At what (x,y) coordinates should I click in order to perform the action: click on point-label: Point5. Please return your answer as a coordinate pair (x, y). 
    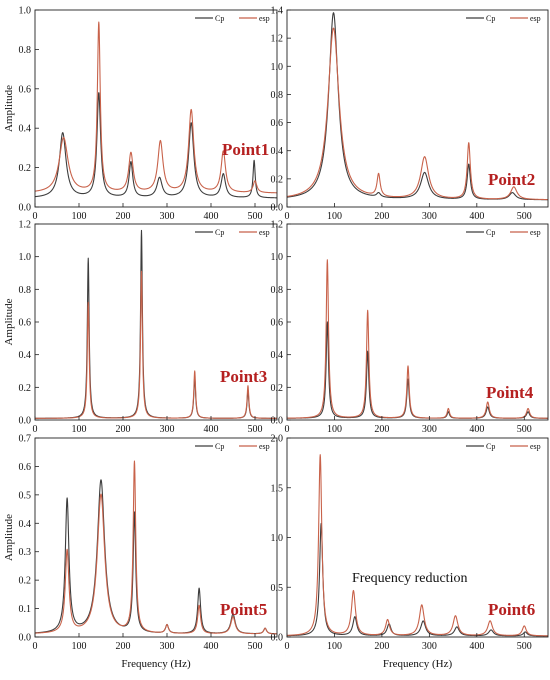
    Looking at the image, I should click on (243, 609).